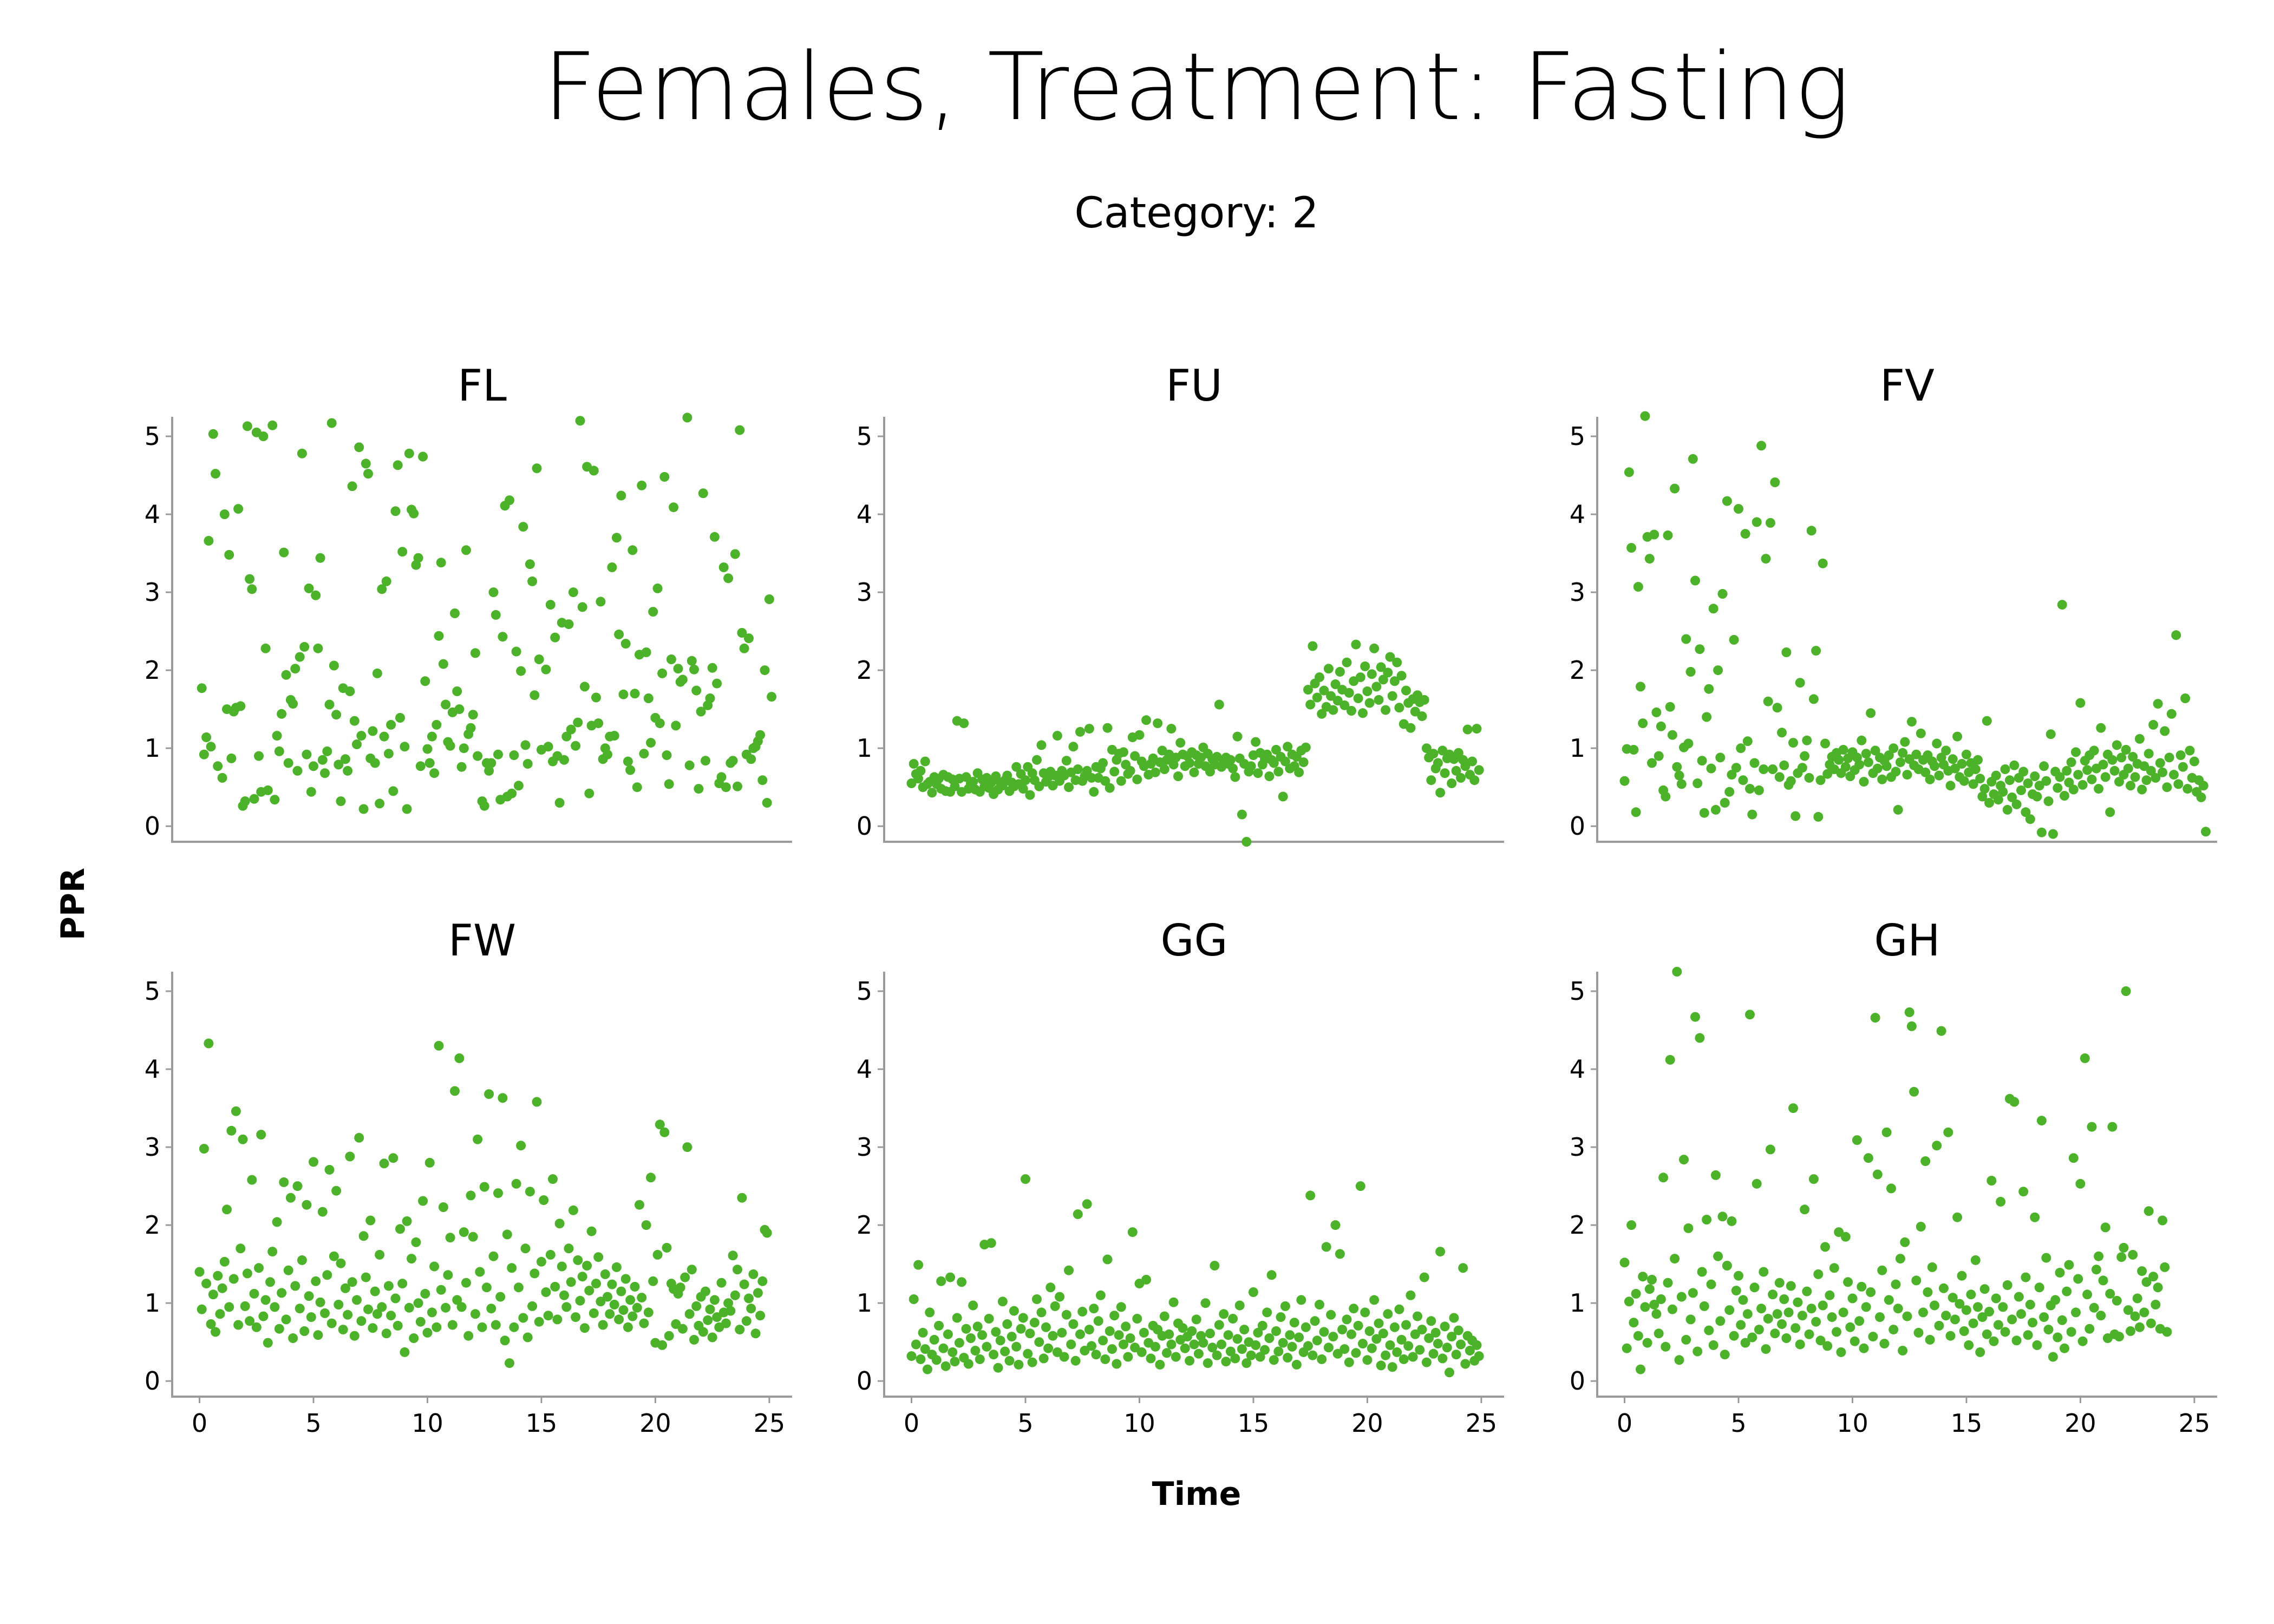 The width and height of the screenshot is (2274, 1624). Describe the element at coordinates (73, 904) in the screenshot. I see `y-axis-label: PPR` at that location.